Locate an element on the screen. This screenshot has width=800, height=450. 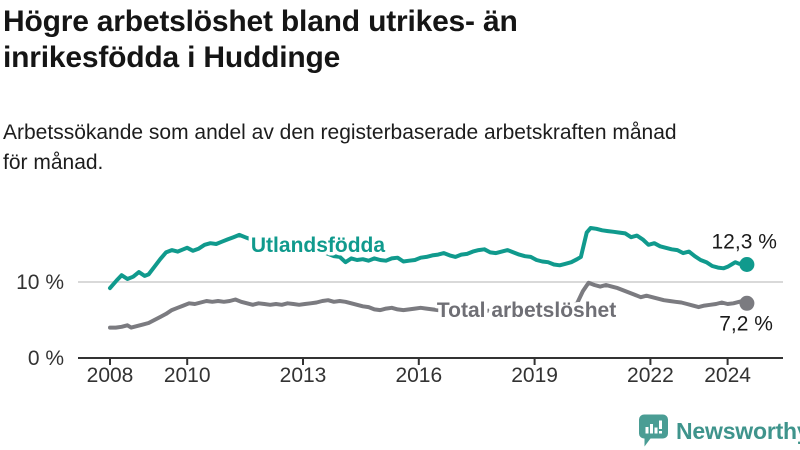
x-tick-label: 2022 is located at coordinates (650, 375).